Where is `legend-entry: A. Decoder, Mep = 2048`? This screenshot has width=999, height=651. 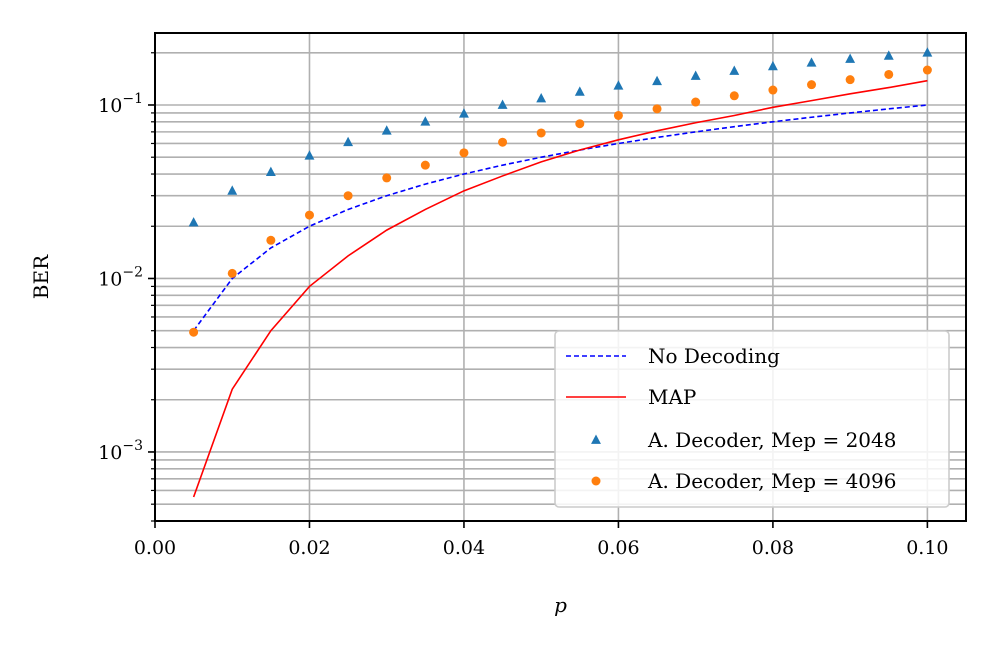 legend-entry: A. Decoder, Mep = 2048 is located at coordinates (743, 440).